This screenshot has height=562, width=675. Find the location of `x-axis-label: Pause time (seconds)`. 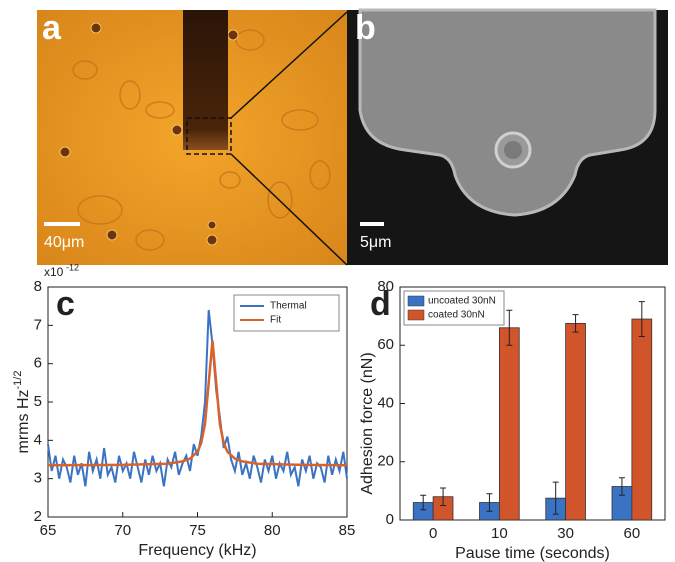

x-axis-label: Pause time (seconds) is located at coordinates (532, 553).